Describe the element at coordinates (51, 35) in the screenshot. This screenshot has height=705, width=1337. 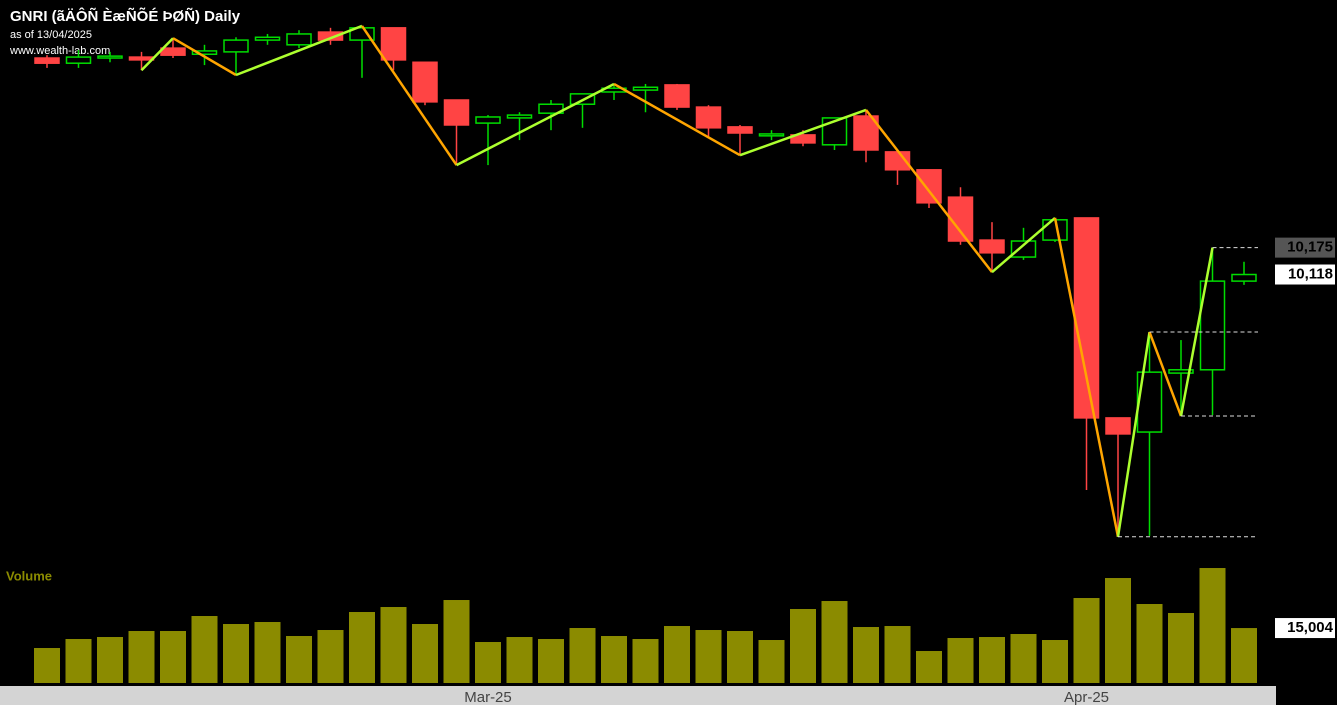
I see `subtitle: as of 13/04/2025` at that location.